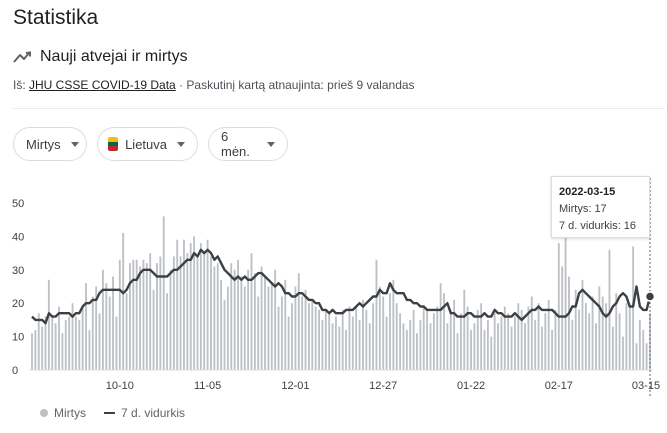  Describe the element at coordinates (18, 237) in the screenshot. I see `y-tick-label: 40` at that location.